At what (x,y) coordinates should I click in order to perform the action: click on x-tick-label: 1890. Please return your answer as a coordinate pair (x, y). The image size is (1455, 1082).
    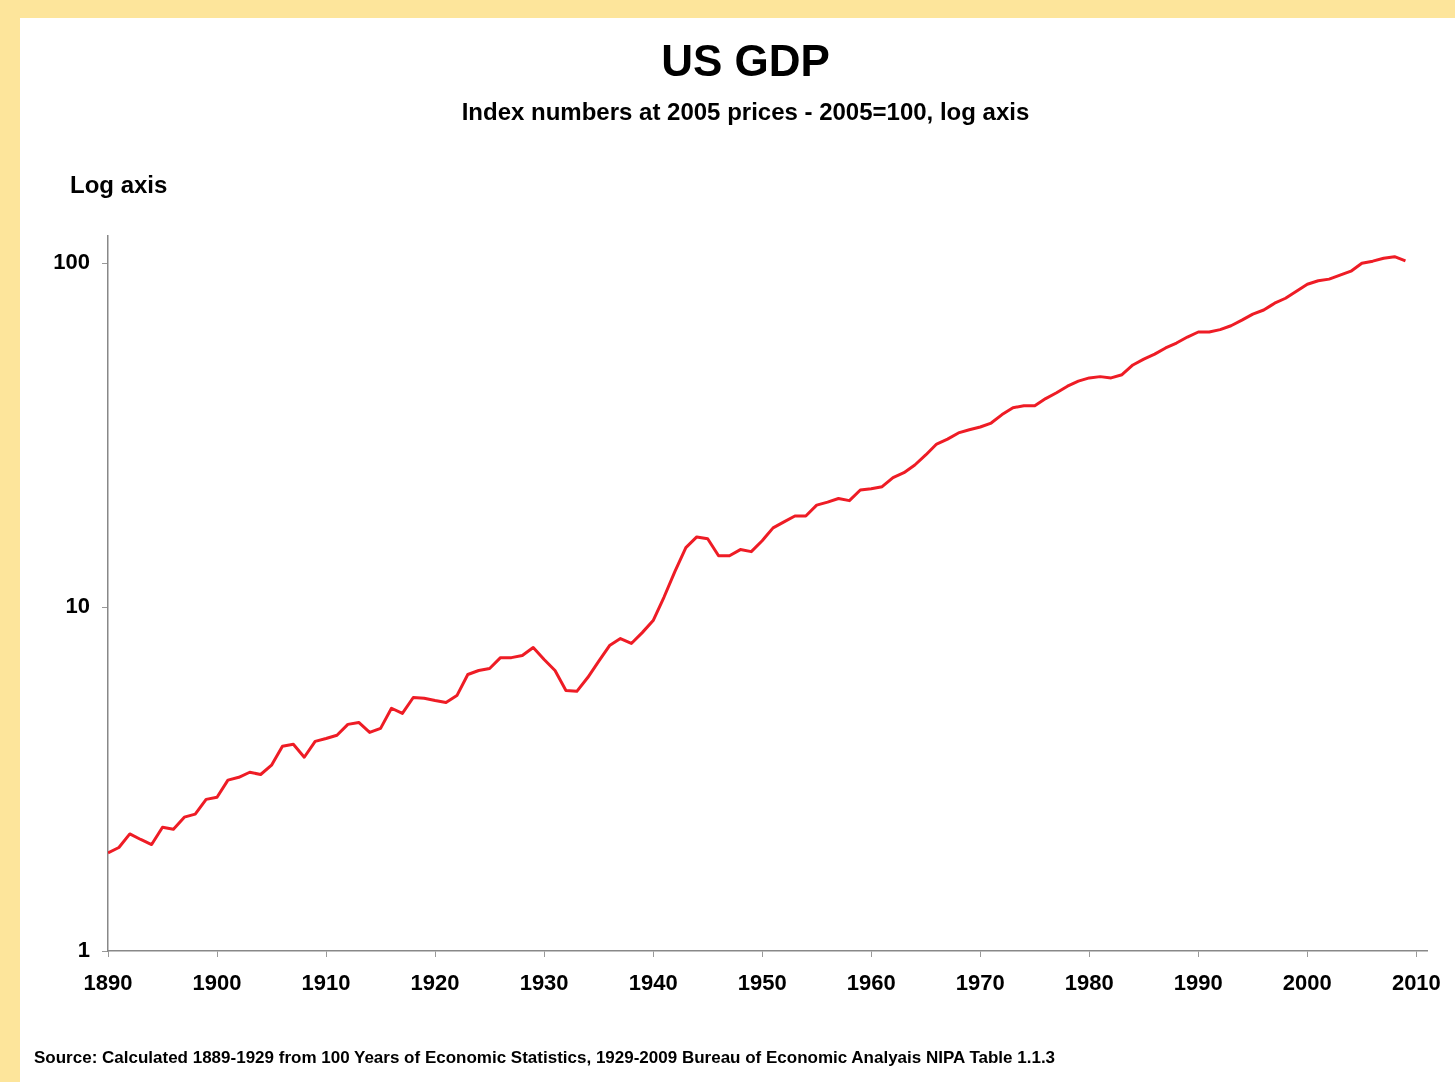
    Looking at the image, I should click on (108, 983).